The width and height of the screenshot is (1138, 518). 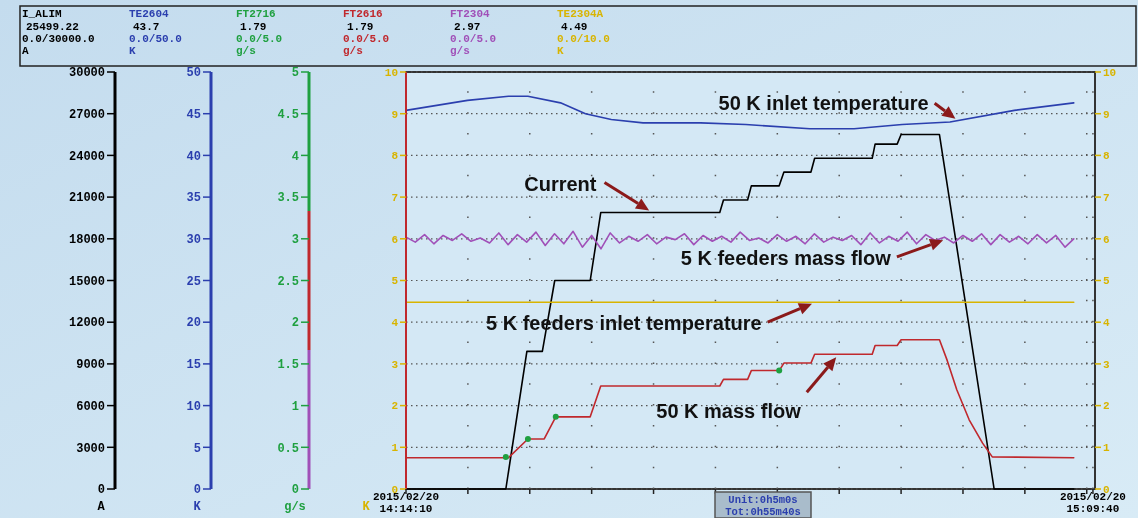 What do you see at coordinates (86, 73) in the screenshot?
I see `text: 30000` at bounding box center [86, 73].